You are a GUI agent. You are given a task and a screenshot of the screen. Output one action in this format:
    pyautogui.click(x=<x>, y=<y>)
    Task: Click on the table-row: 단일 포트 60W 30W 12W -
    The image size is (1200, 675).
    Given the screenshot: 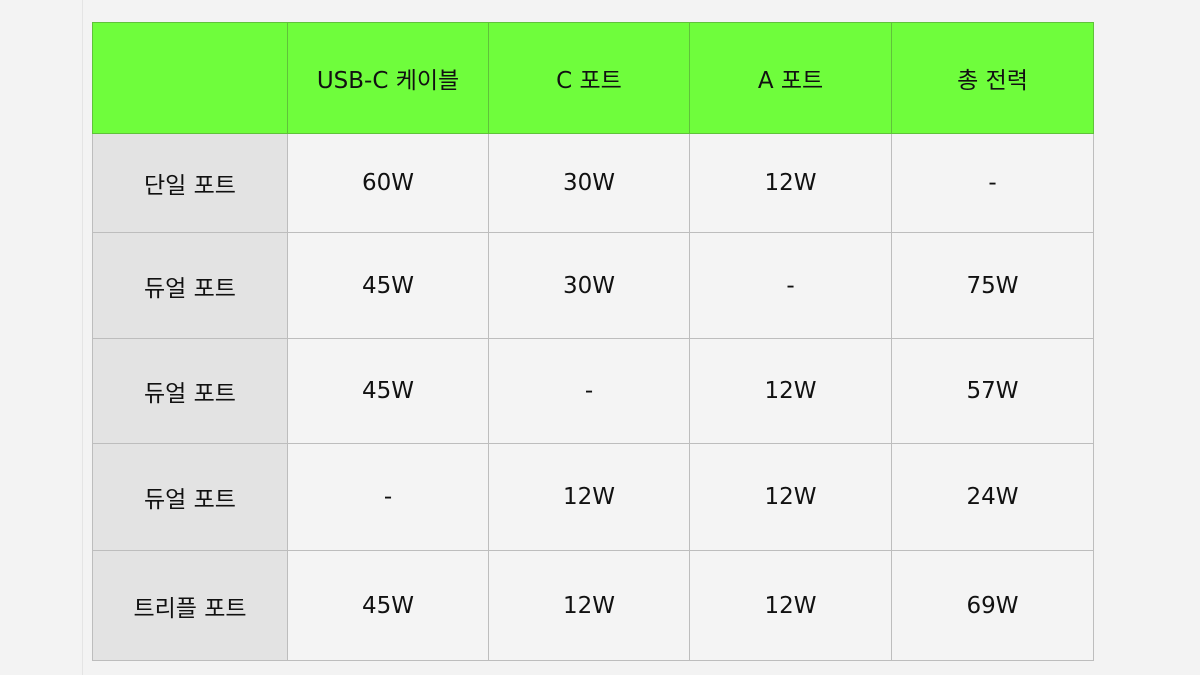 What is the action you would take?
    pyautogui.click(x=593, y=183)
    